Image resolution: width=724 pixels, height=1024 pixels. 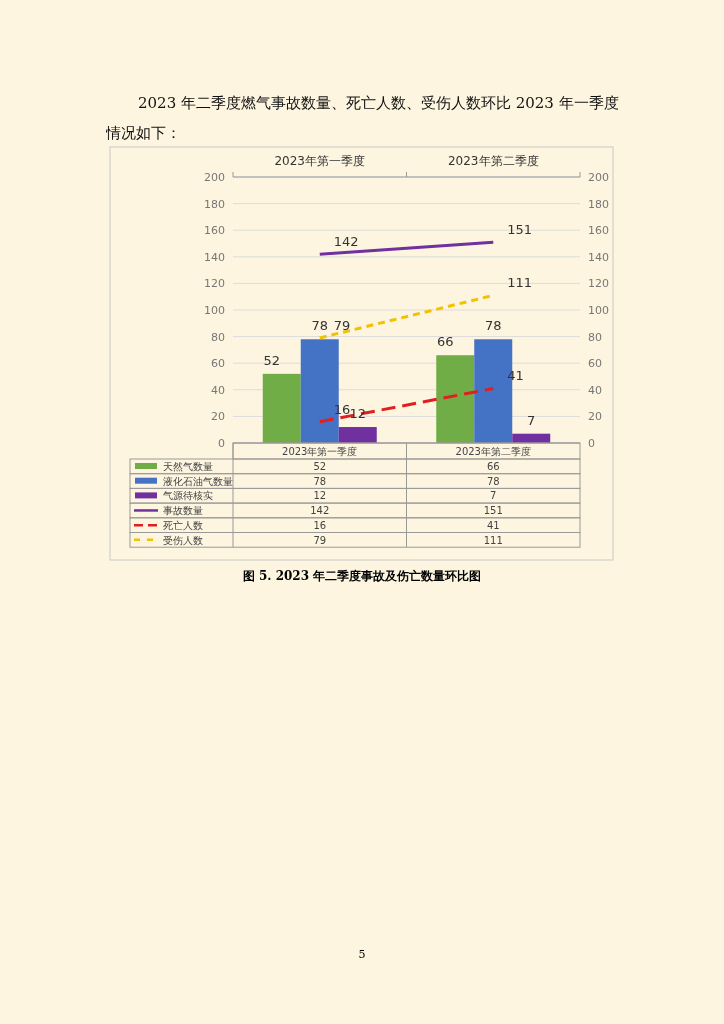 I want to click on text: 7, so click(x=531, y=420).